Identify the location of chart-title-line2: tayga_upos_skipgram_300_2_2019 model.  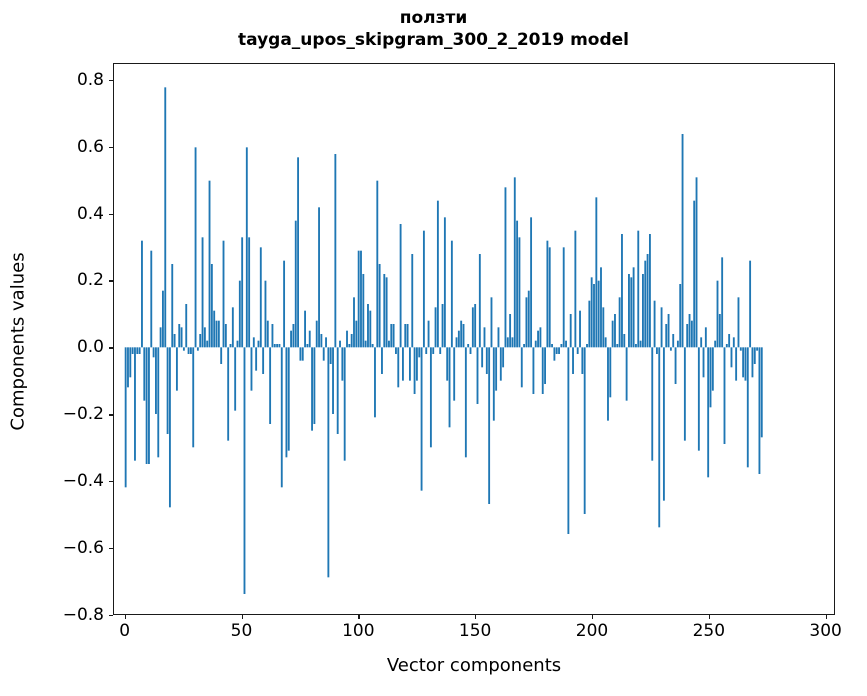
(433, 39).